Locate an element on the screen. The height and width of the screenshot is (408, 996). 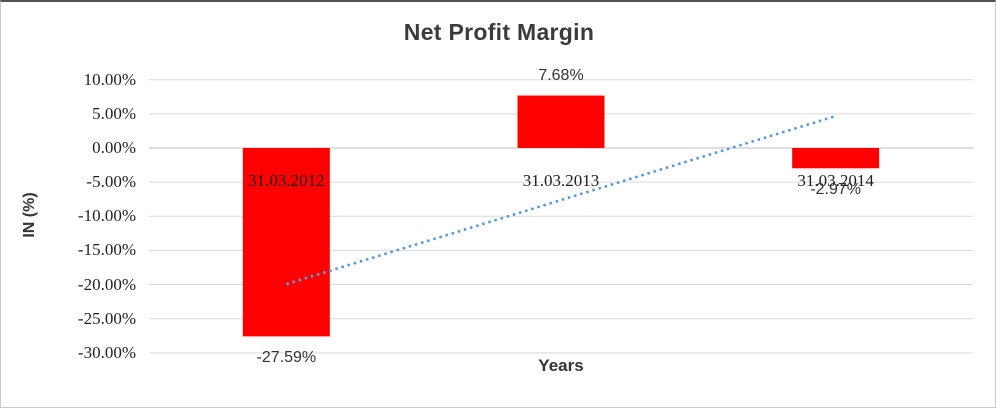
y-tick-label: 5.00% is located at coordinates (114, 113).